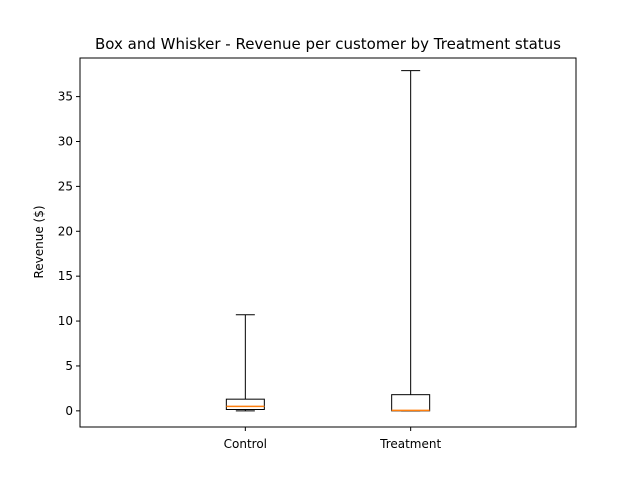  What do you see at coordinates (65, 97) in the screenshot?
I see `y-tick-label: 35` at bounding box center [65, 97].